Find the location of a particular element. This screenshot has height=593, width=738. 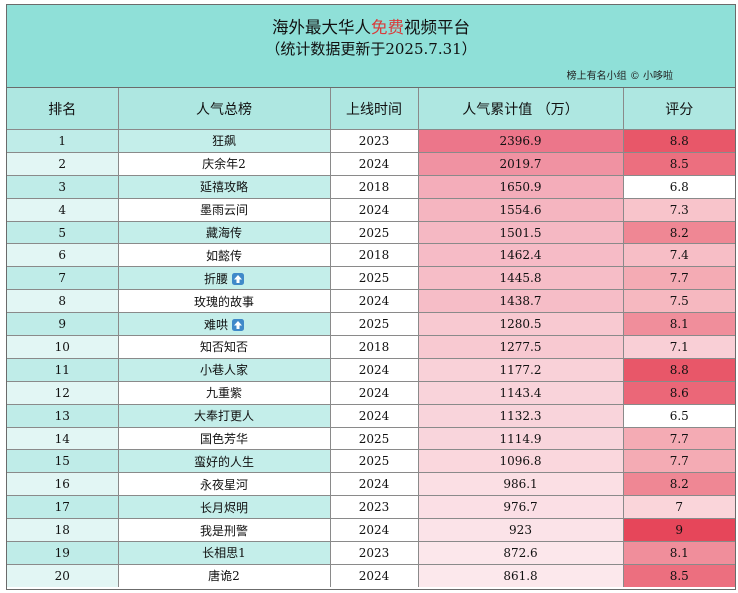

rank-cell: 14 is located at coordinates (63, 438).